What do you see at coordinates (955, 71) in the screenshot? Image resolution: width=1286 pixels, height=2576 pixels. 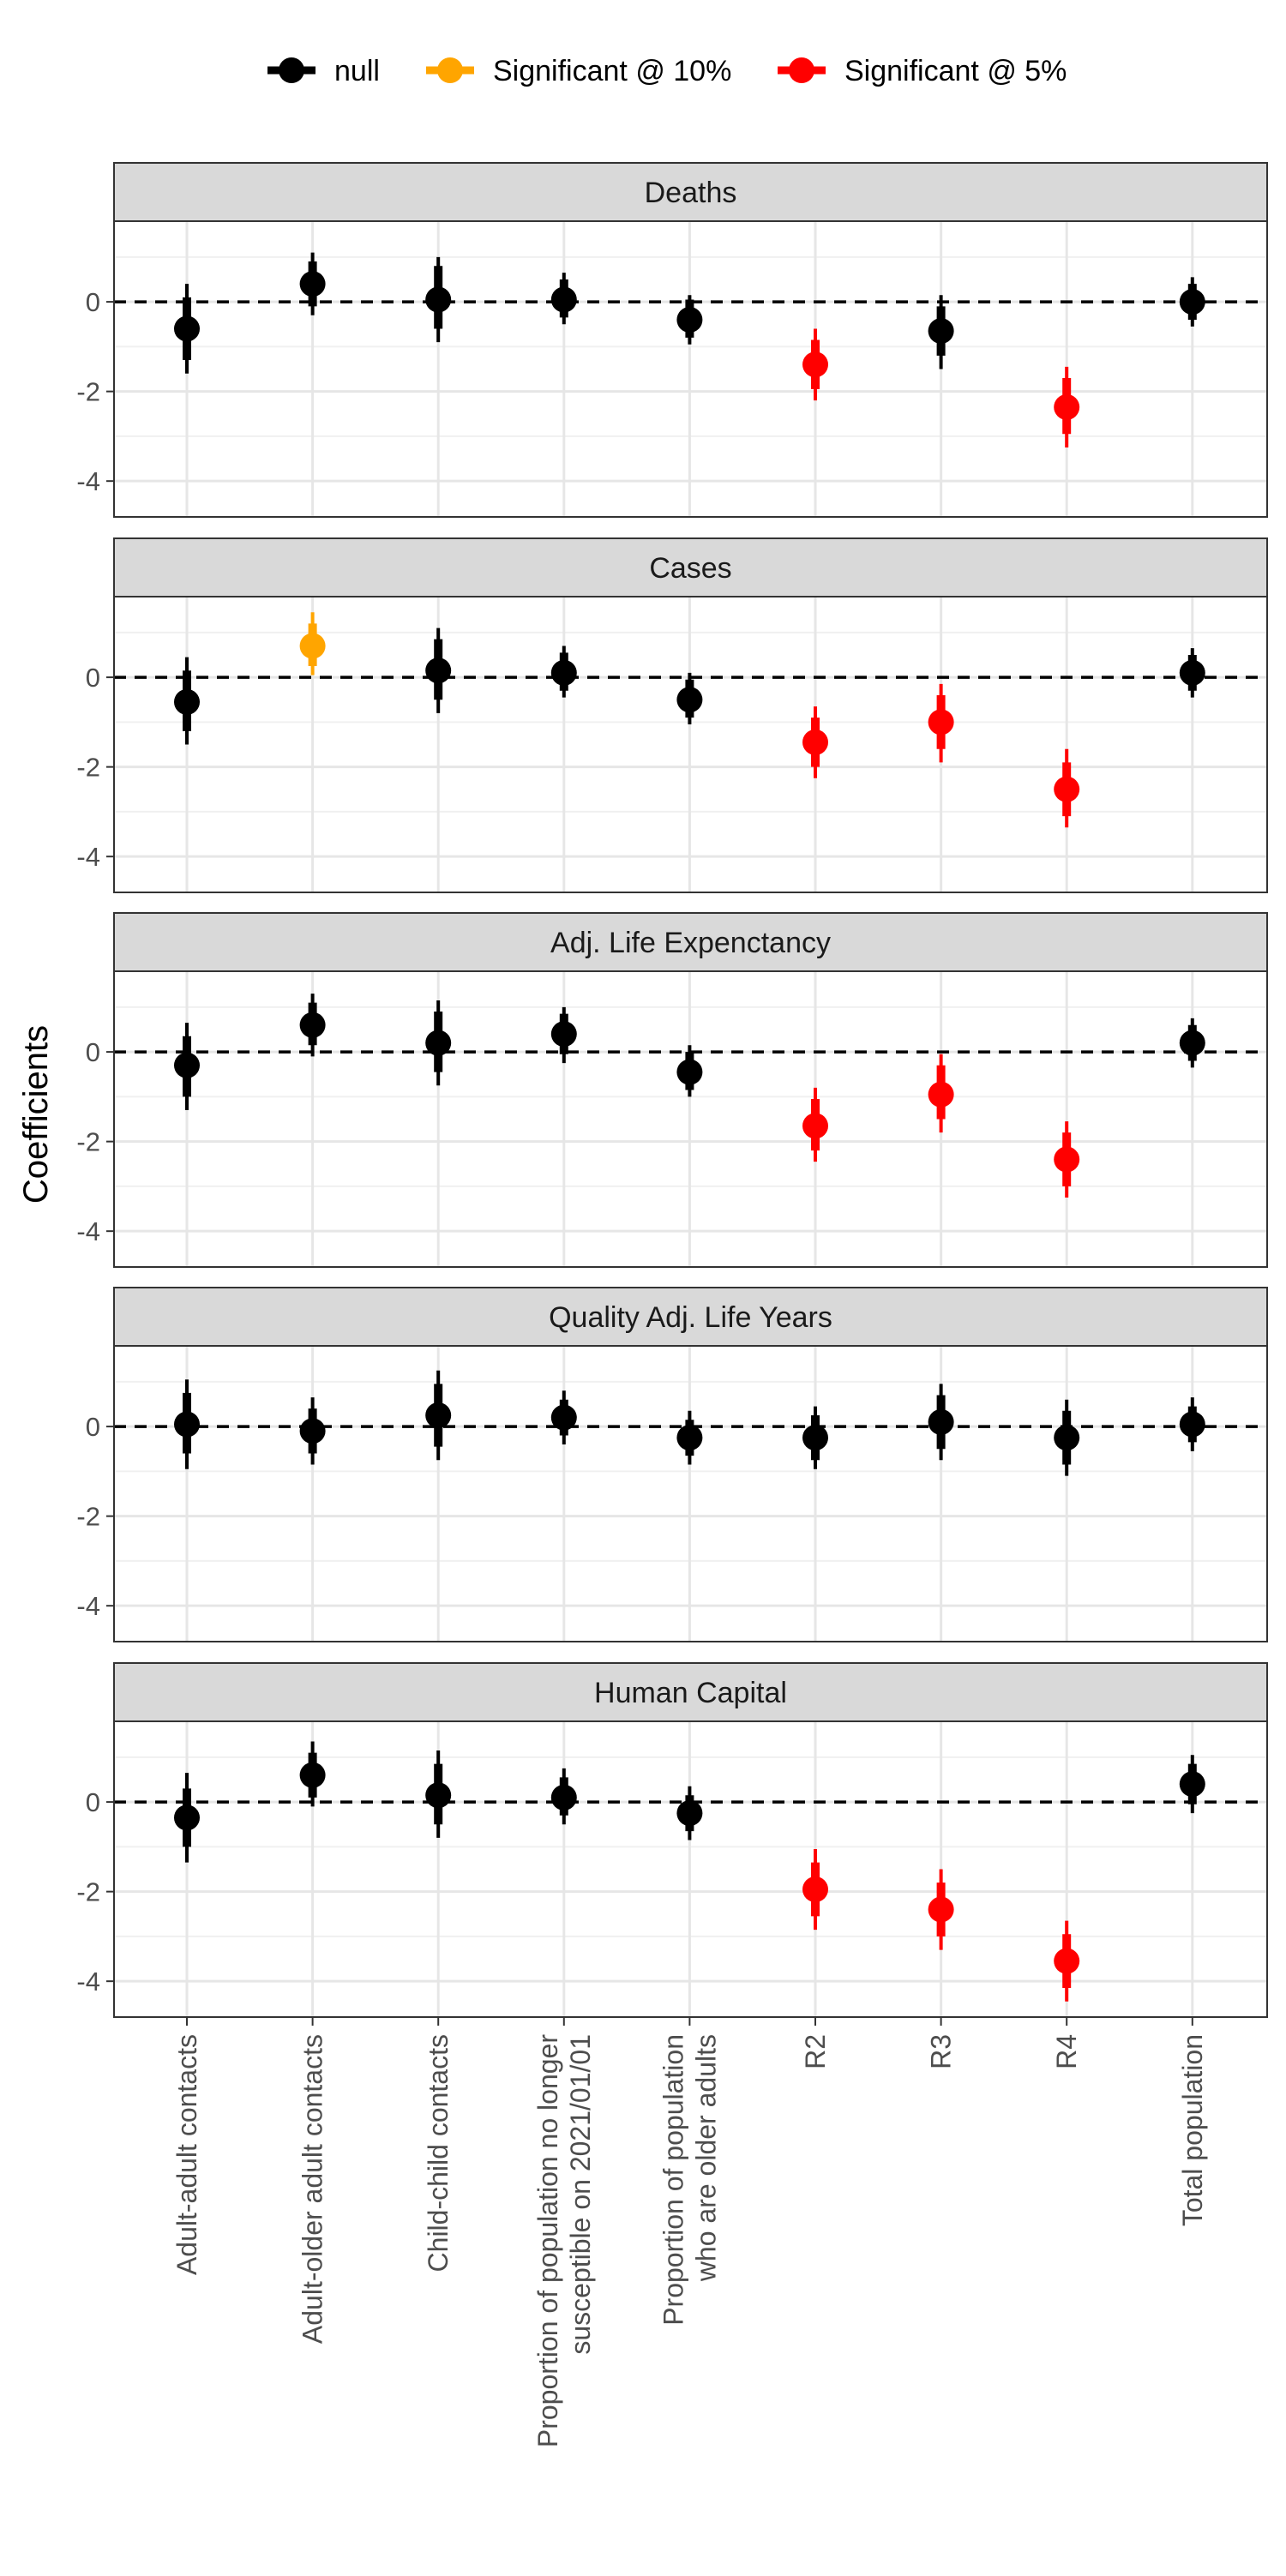 I see `legend-label: Significant @ 5%` at bounding box center [955, 71].